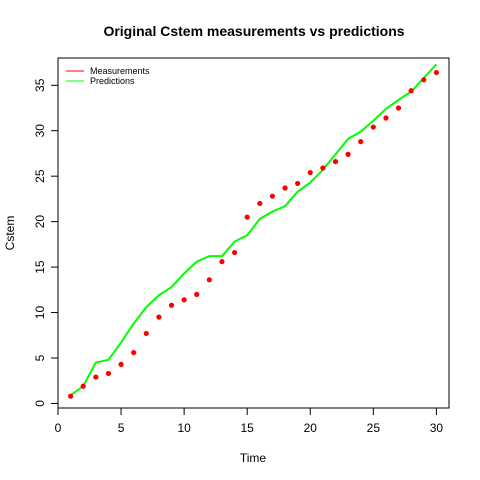  Describe the element at coordinates (253, 458) in the screenshot. I see `x-axis-label: Time` at that location.